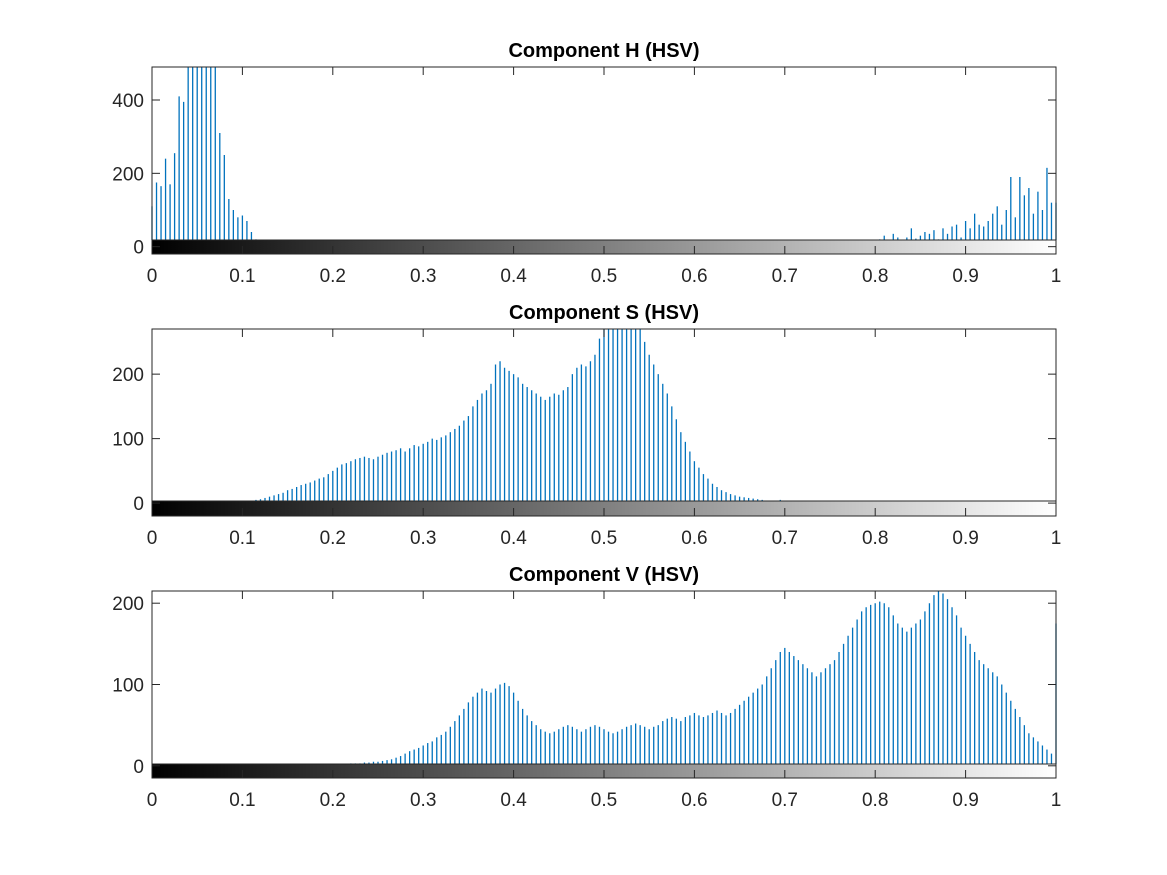  I want to click on panel-v-ytick-label-0: 0, so click(138, 767).